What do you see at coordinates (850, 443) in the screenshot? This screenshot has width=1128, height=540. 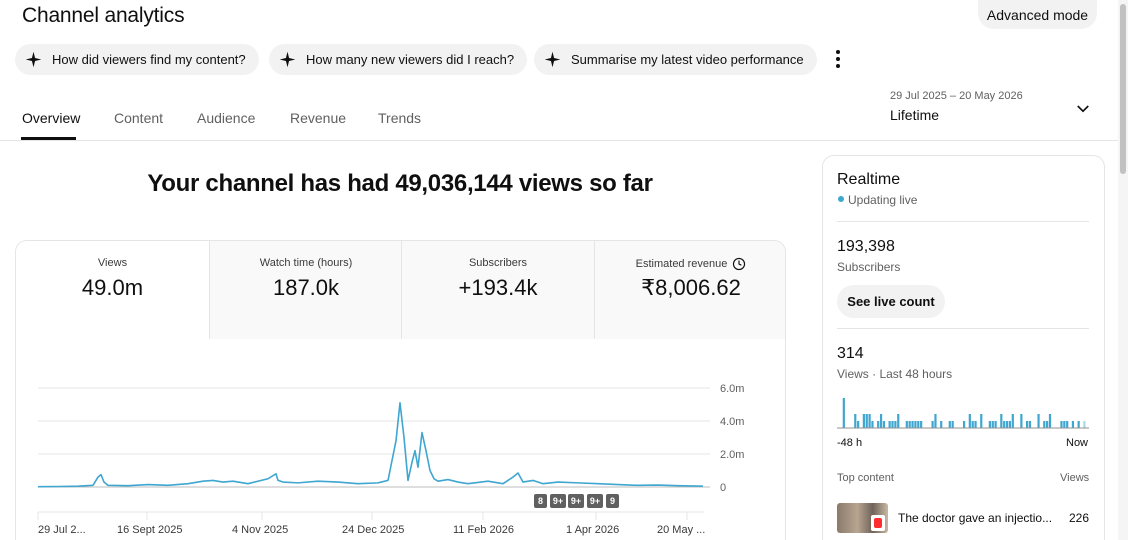 I see `mini-chart-start-label: -48 h` at bounding box center [850, 443].